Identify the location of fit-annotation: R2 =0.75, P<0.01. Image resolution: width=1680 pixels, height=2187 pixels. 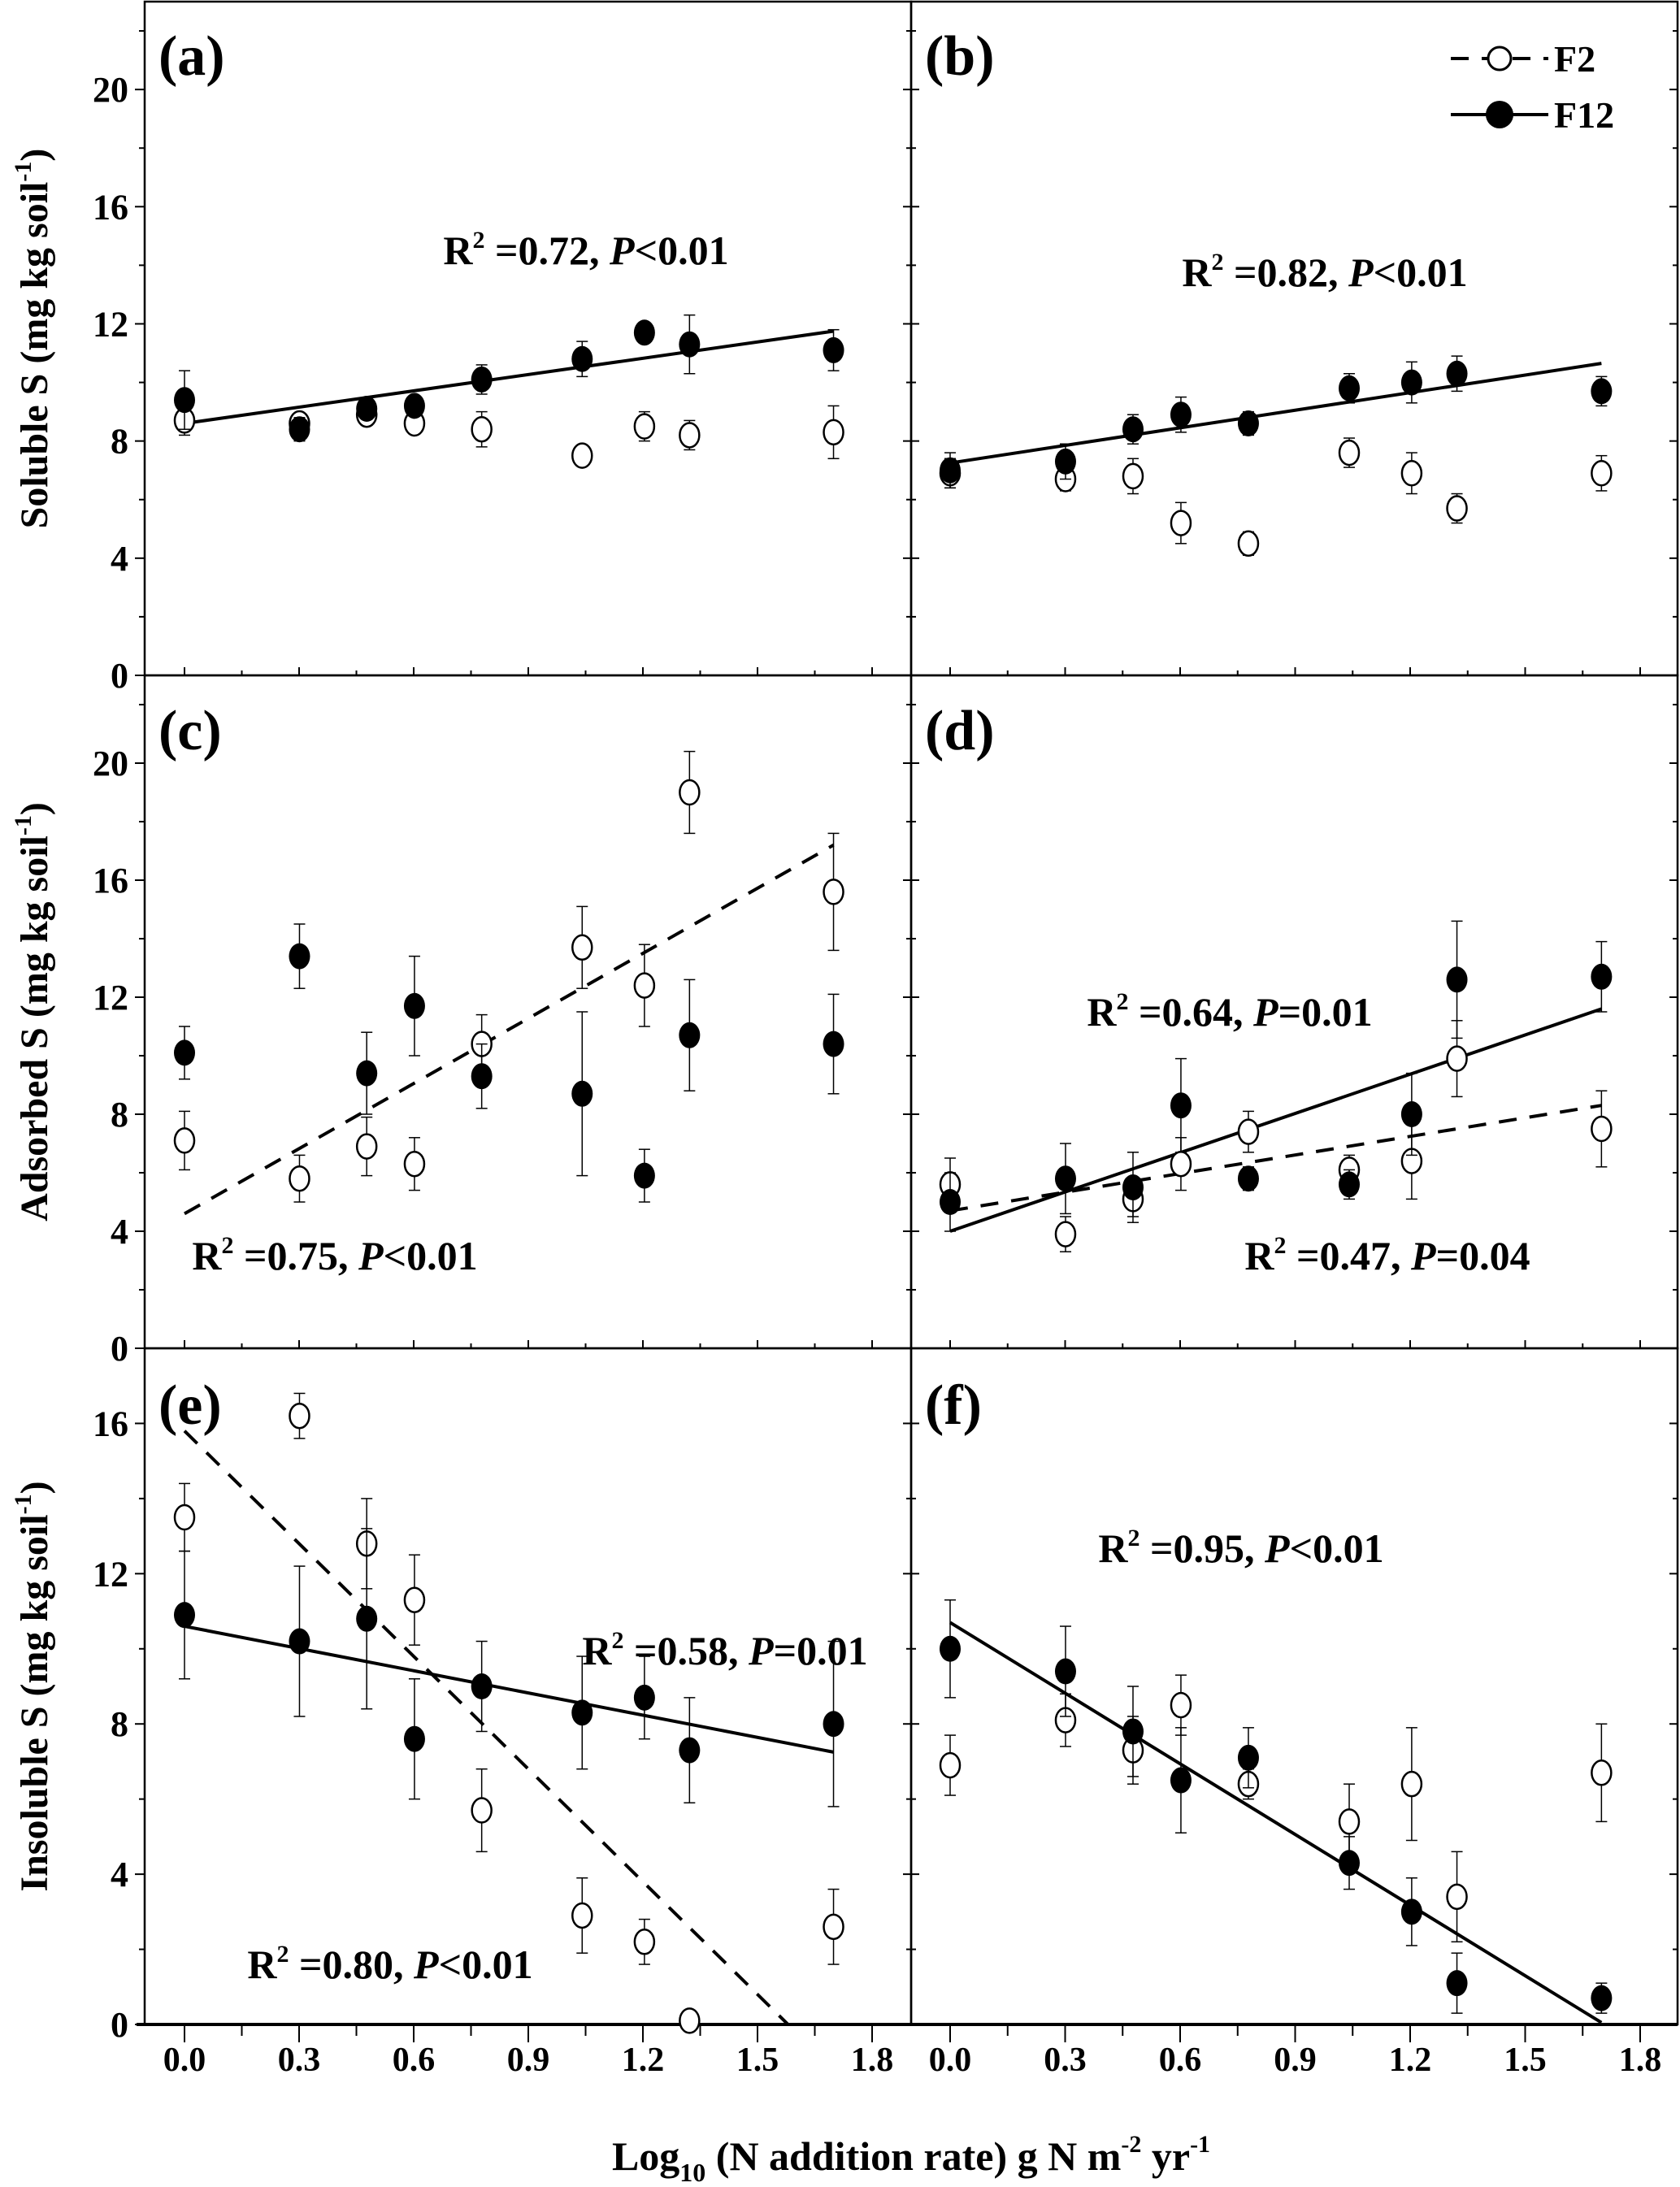
(334, 1255).